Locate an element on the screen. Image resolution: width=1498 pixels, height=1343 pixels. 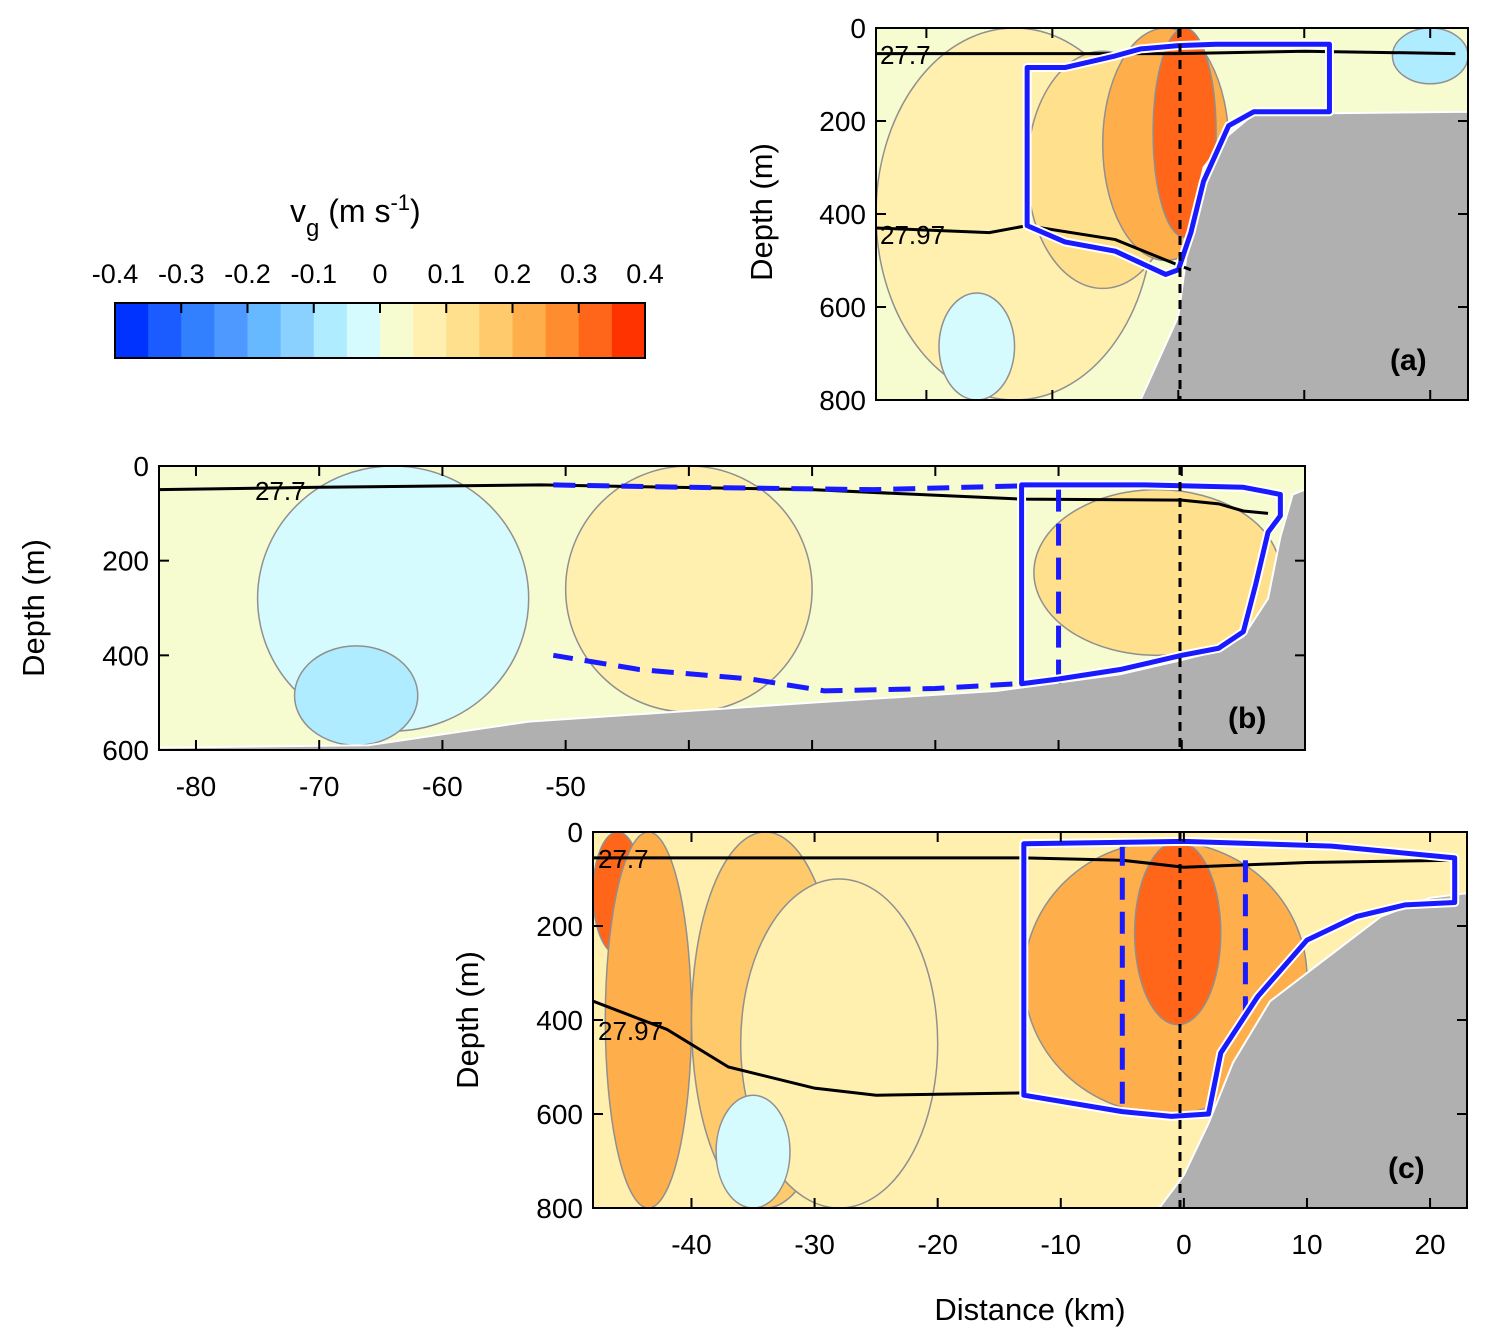
panel-a-isopycnal-label-1: 27.7 is located at coordinates (905, 55).